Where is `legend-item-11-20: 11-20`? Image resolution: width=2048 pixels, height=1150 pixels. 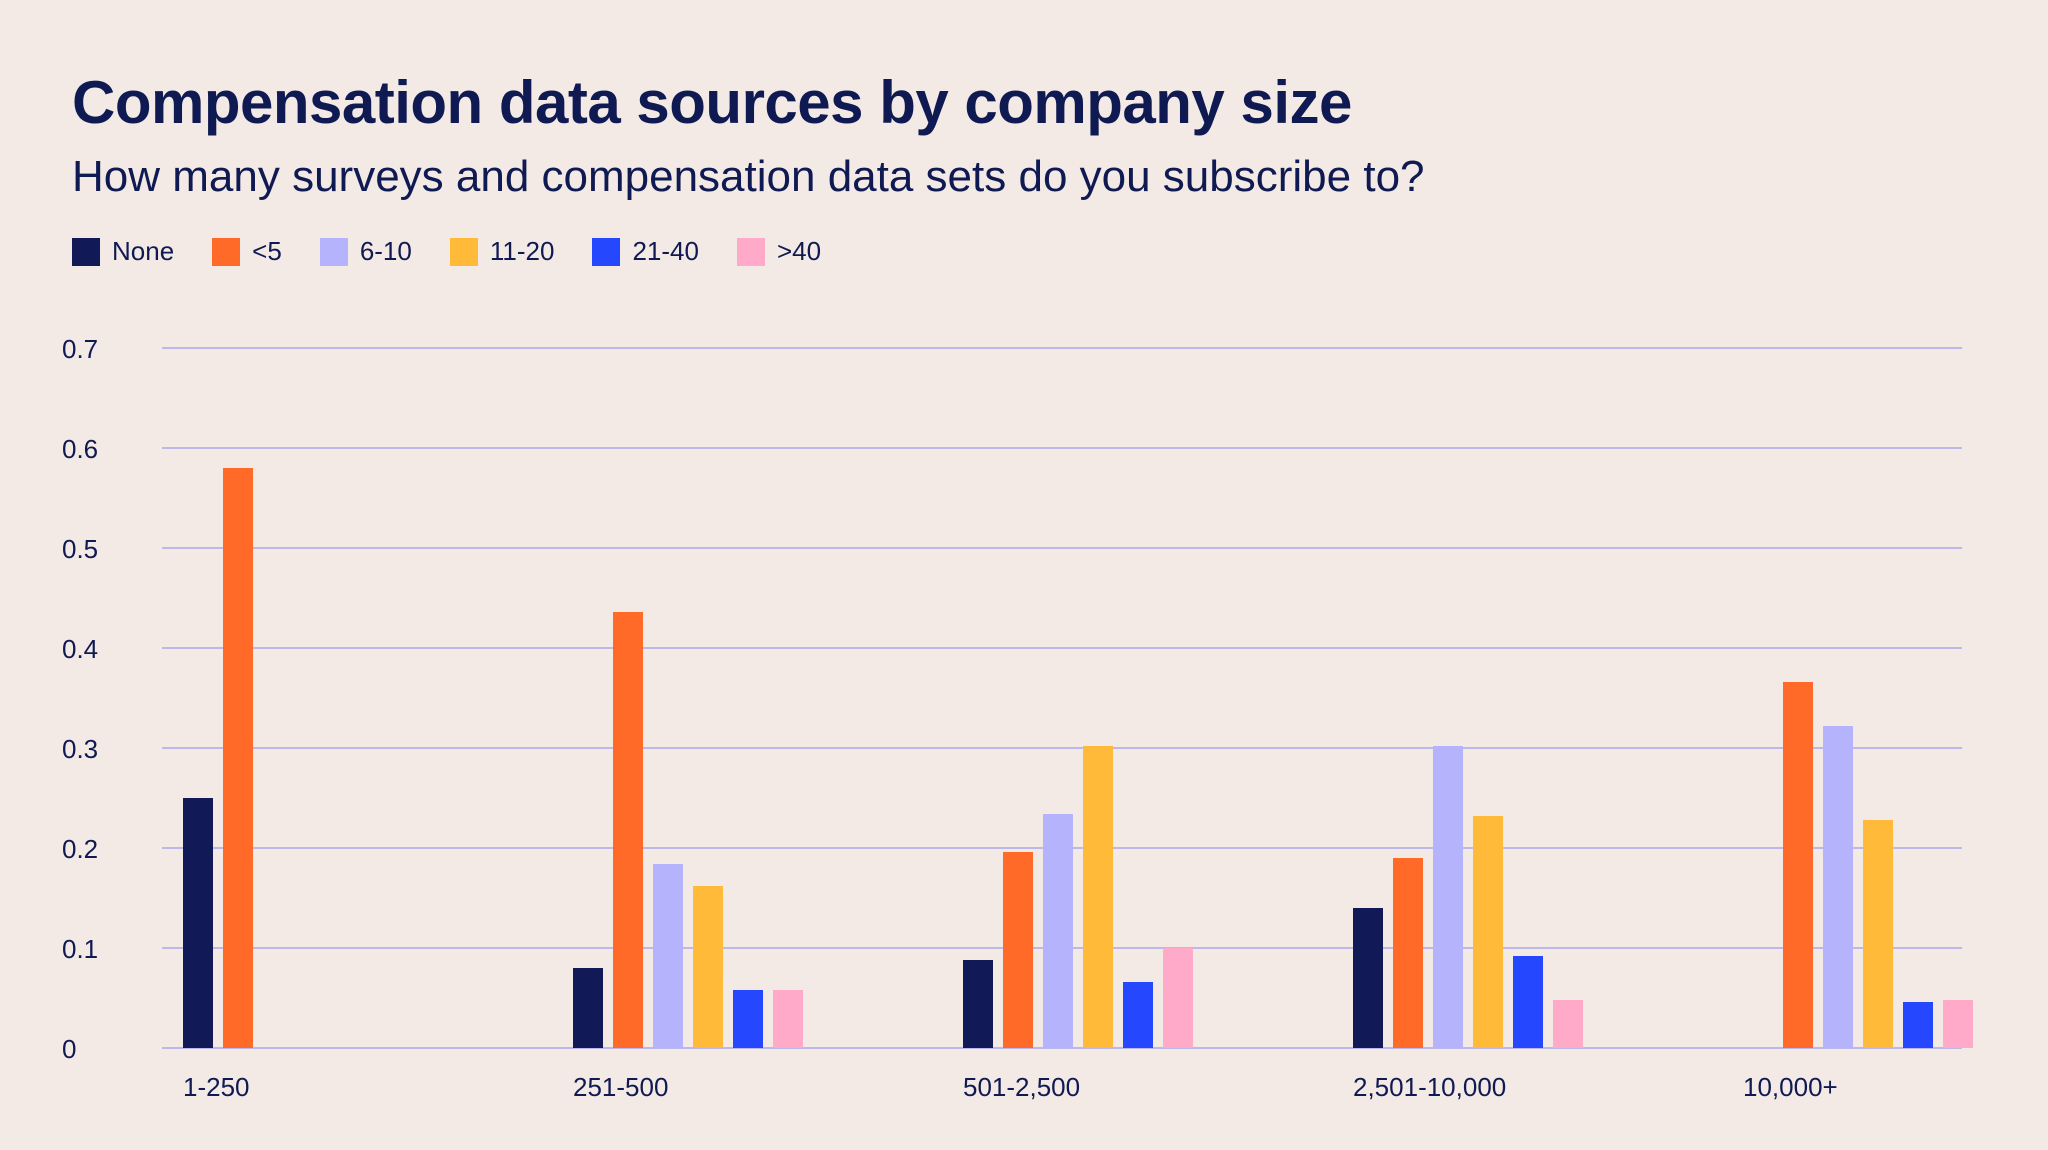 legend-item-11-20: 11-20 is located at coordinates (502, 251).